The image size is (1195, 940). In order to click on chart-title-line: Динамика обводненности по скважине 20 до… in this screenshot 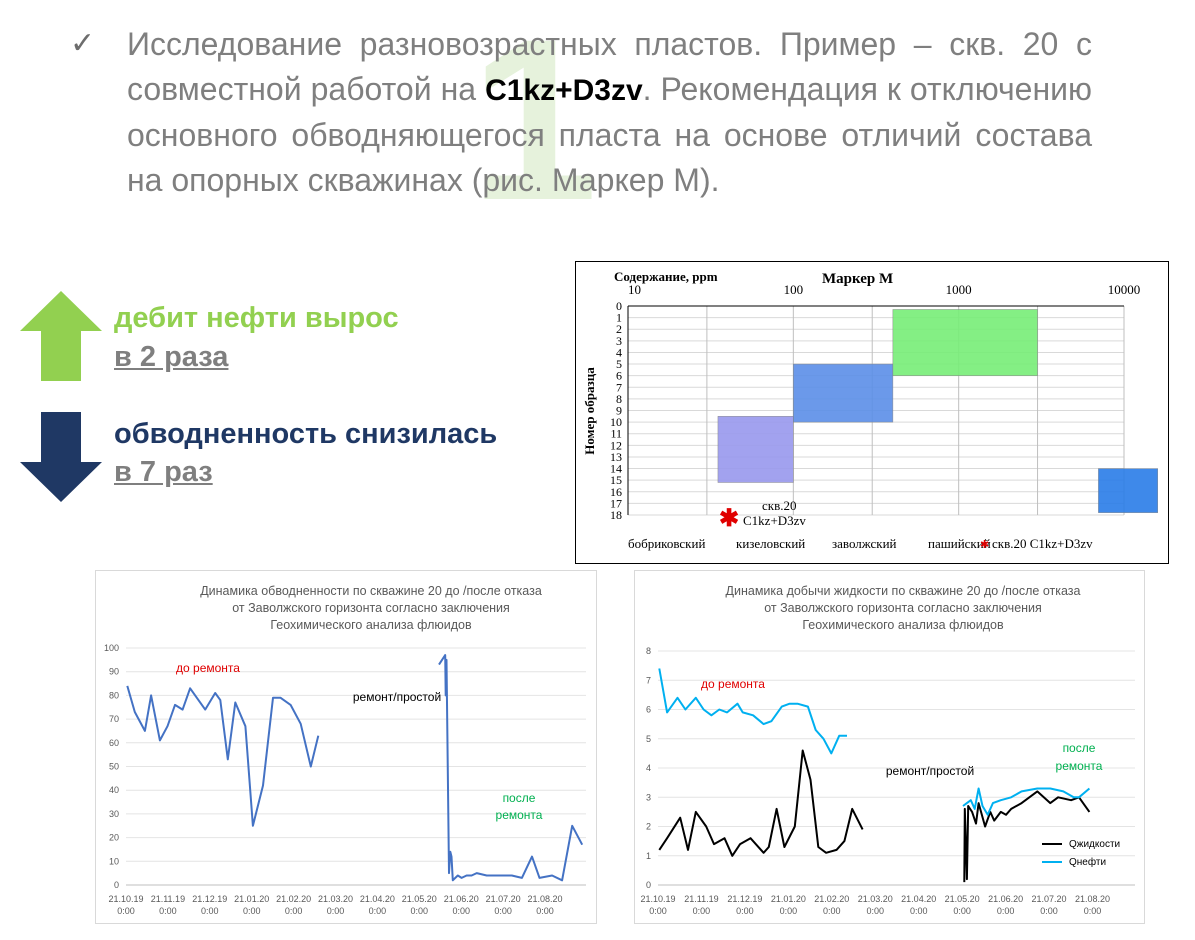, I will do `click(371, 591)`.